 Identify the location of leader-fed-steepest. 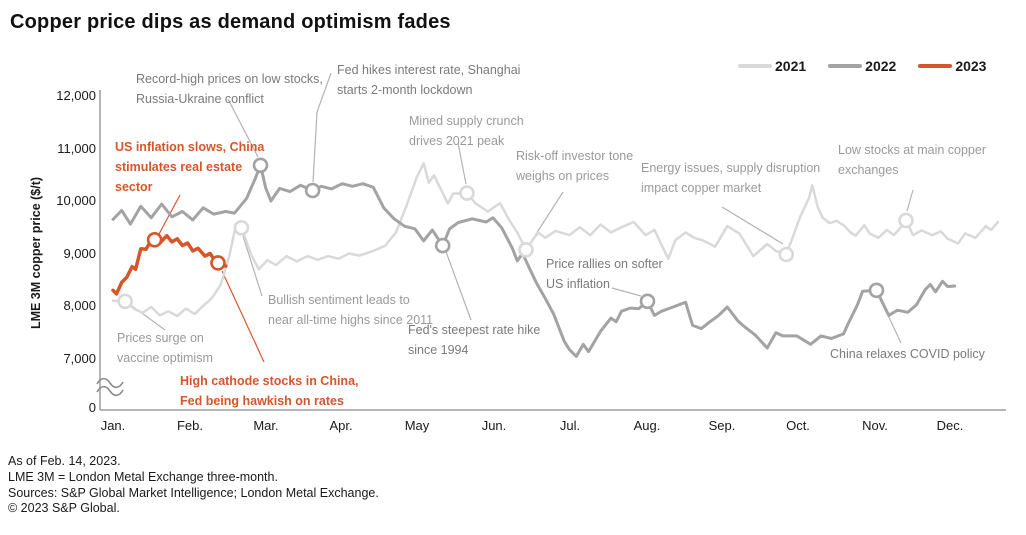
(458, 284).